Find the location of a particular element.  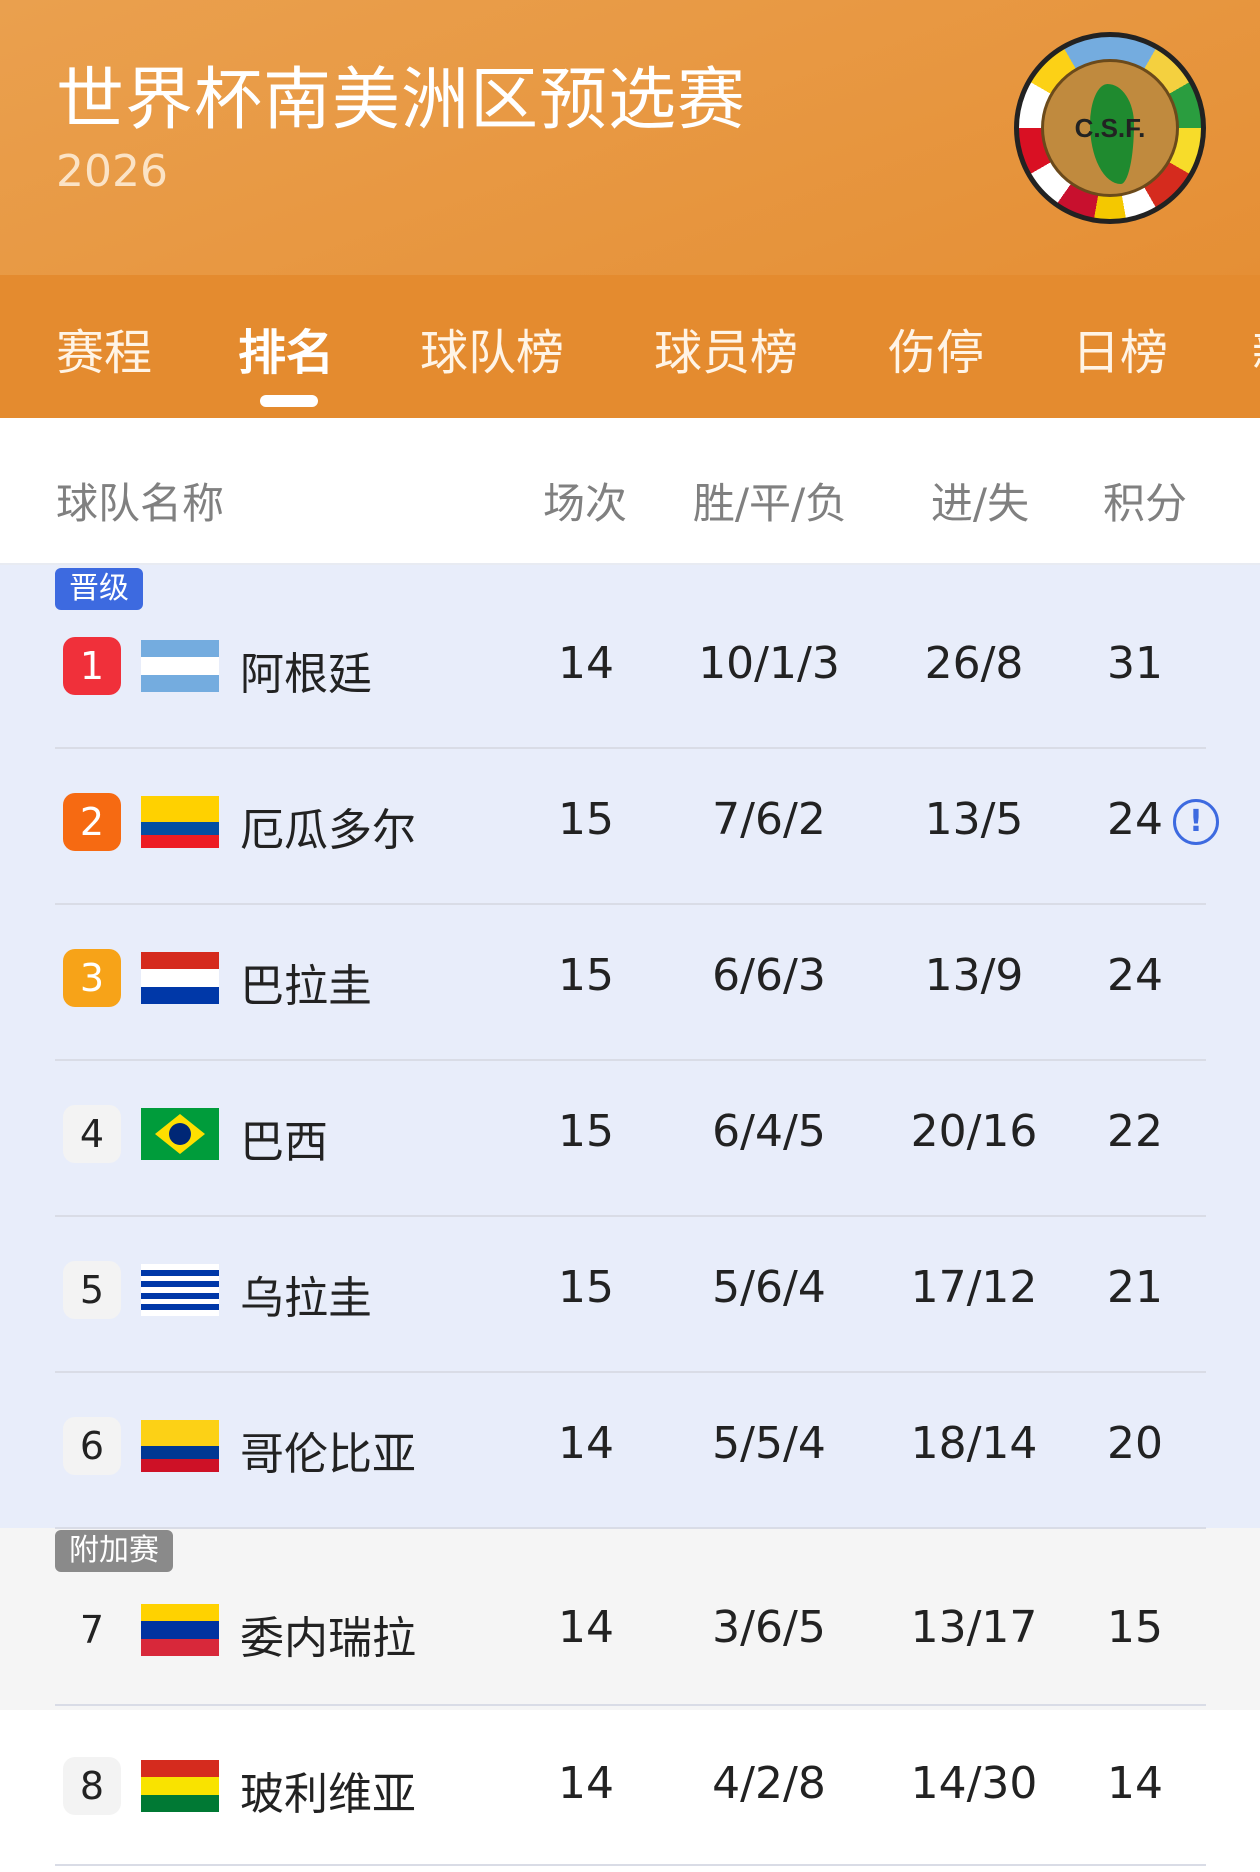

col-goals: 进/失 is located at coordinates (980, 503).